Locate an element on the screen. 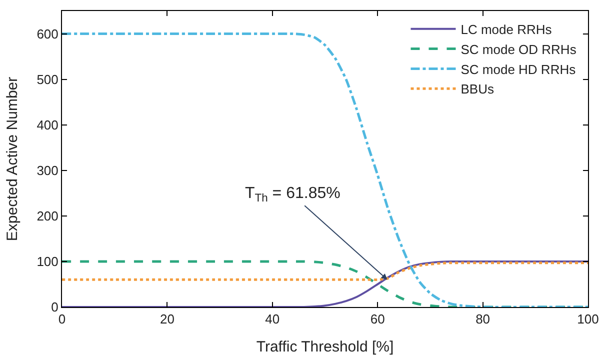 This screenshot has width=609, height=362. x-tick-label: 80 is located at coordinates (483, 319).